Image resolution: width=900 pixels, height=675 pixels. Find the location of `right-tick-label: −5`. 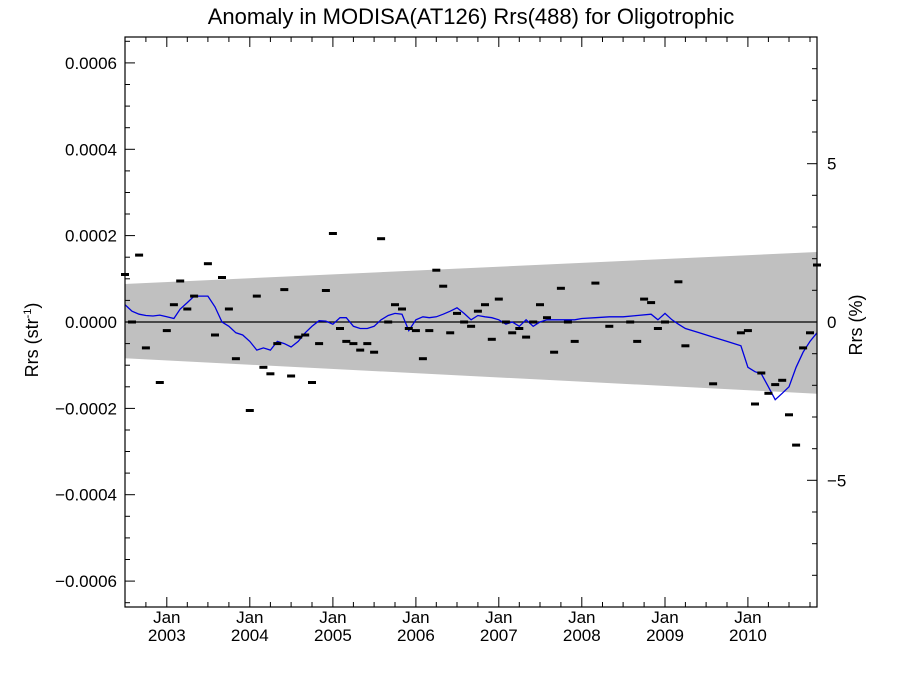

right-tick-label: −5 is located at coordinates (836, 480).